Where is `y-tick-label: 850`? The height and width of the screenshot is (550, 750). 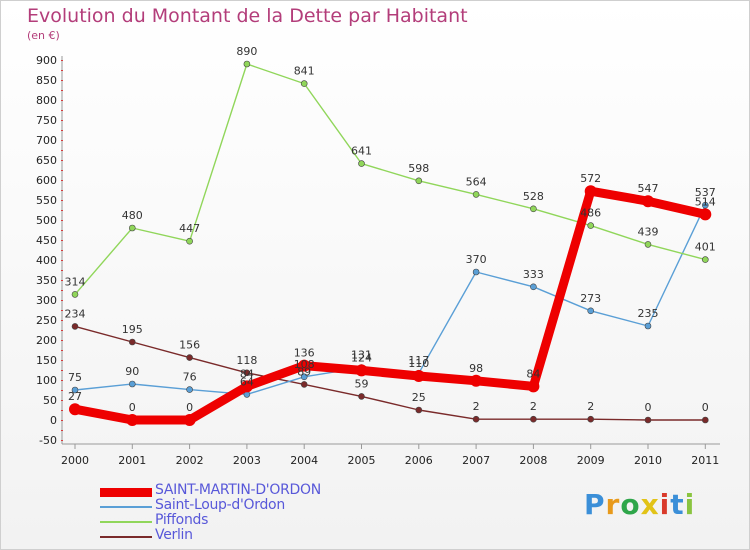 y-tick-label: 850 is located at coordinates (46, 80).